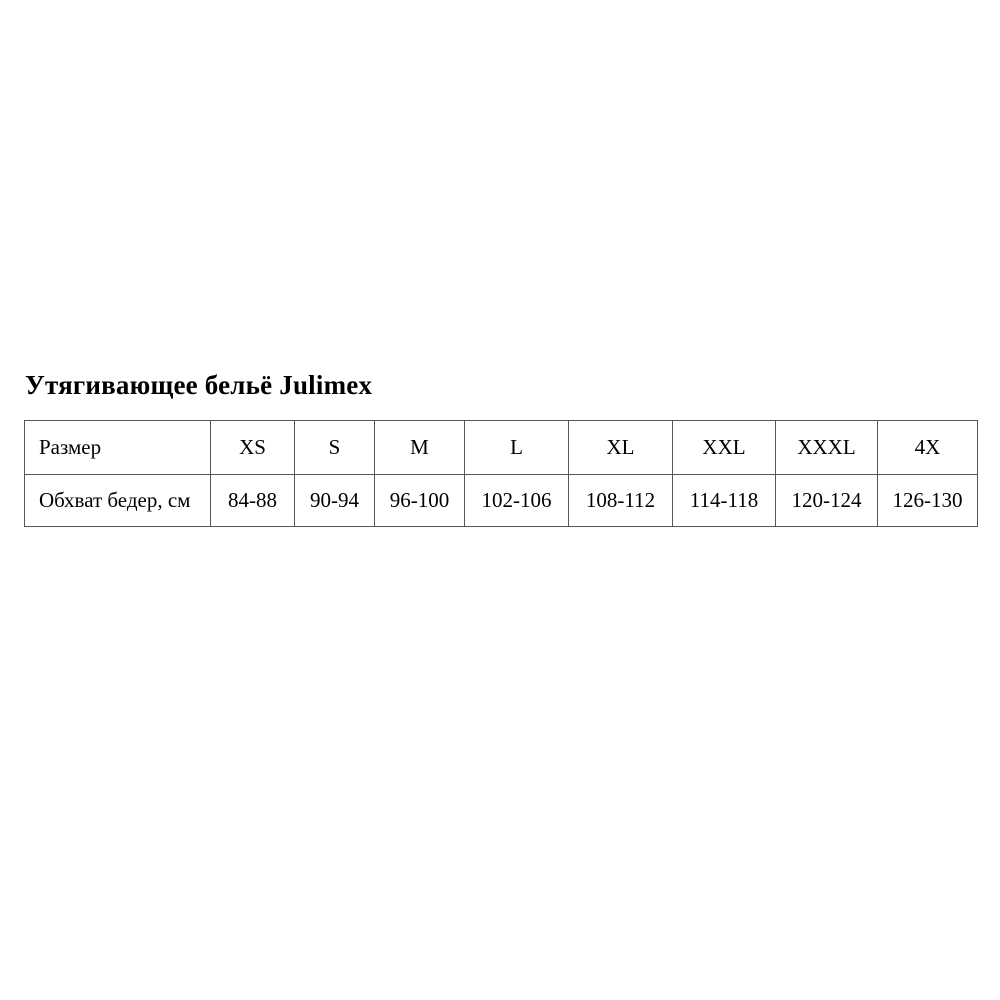 The image size is (1000, 1000). Describe the element at coordinates (724, 500) in the screenshot. I see `cell-hips-xxl: 114-118` at that location.